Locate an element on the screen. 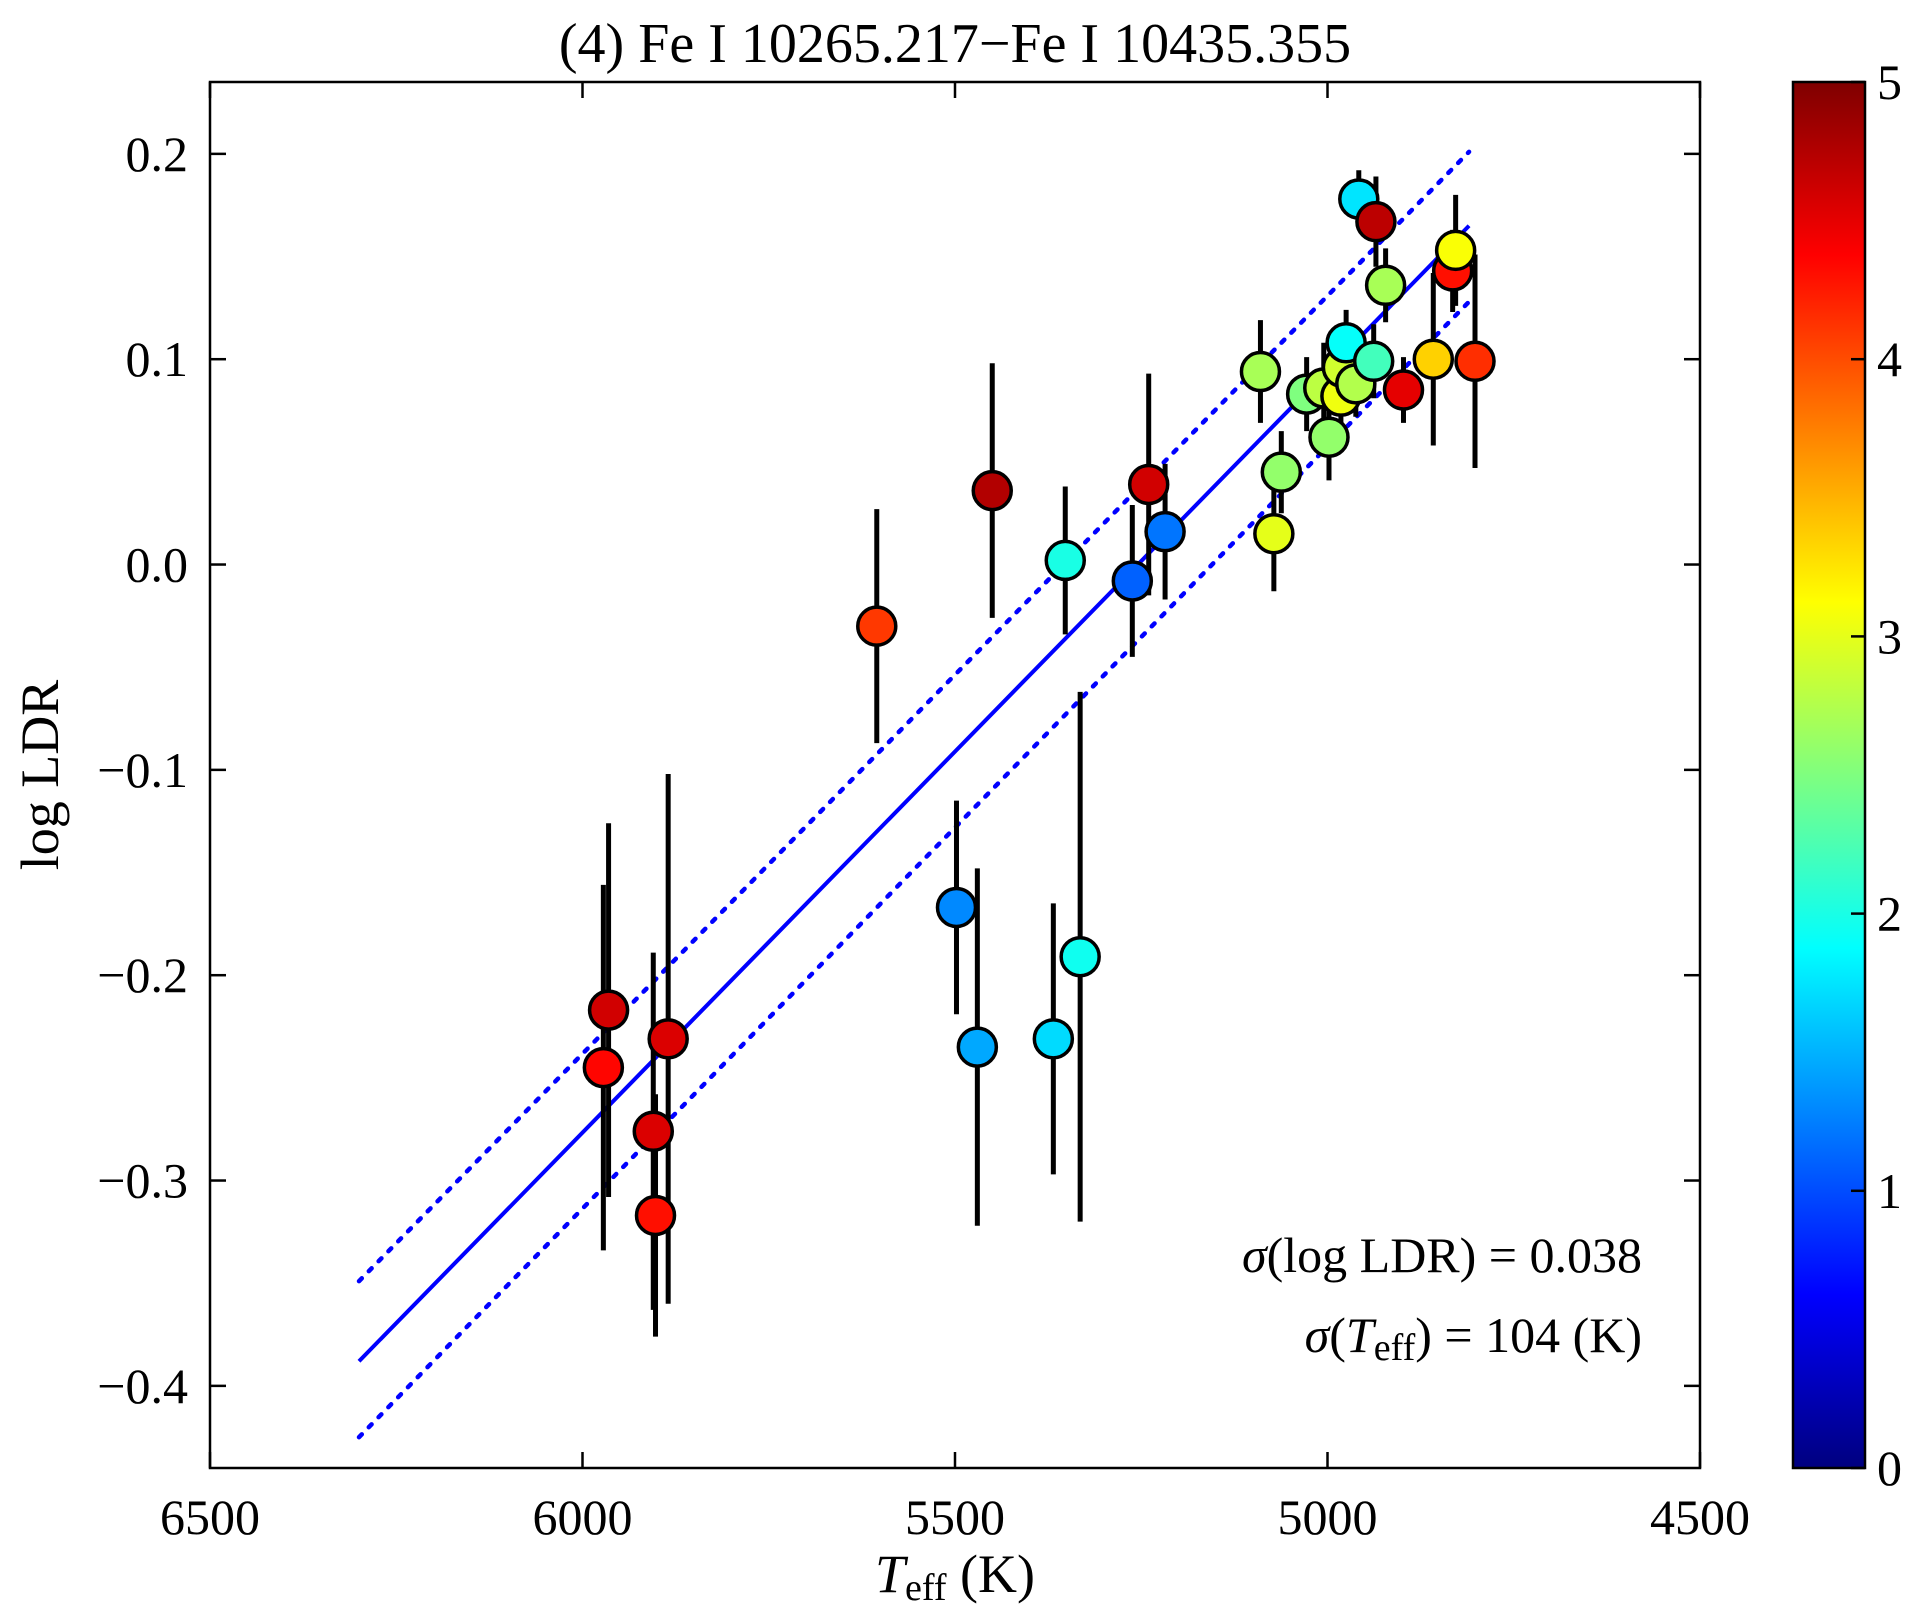 This screenshot has width=1923, height=1620. y-tick-label: 0.0 is located at coordinates (157, 565).